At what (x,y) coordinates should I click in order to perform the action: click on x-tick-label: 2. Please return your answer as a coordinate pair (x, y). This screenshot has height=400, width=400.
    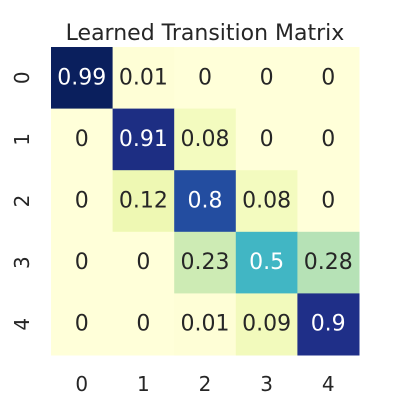
    Looking at the image, I should click on (205, 384).